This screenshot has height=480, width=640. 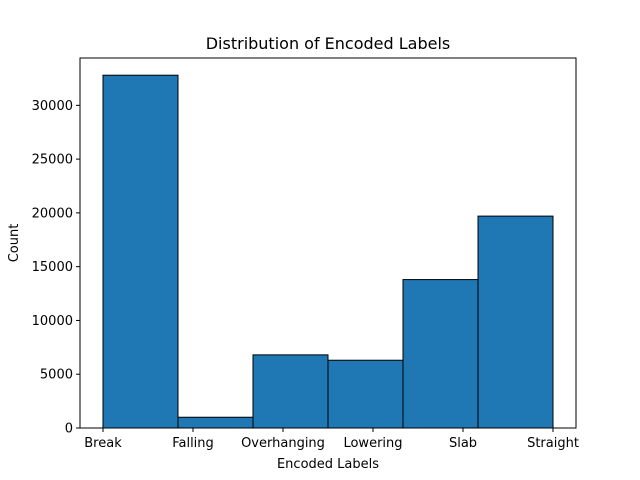 I want to click on x-tick-label-break: Break, so click(x=103, y=443).